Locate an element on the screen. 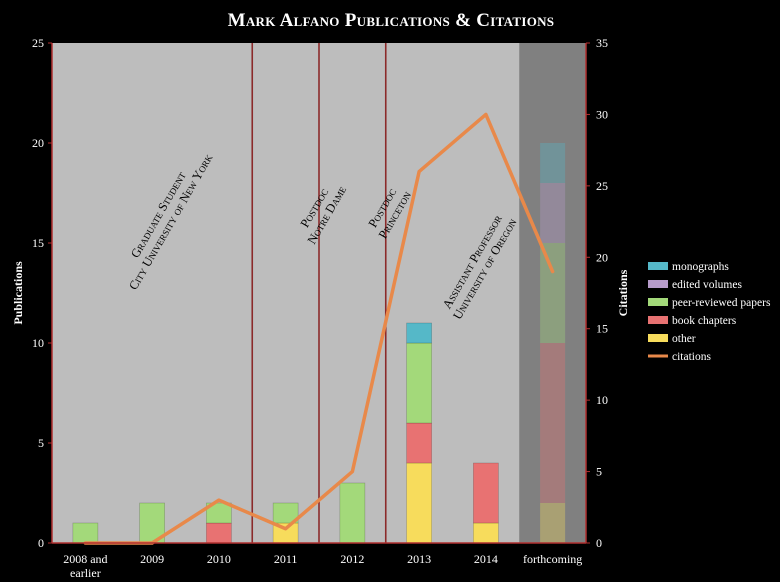  y-tick-label: 20 is located at coordinates (38, 143).